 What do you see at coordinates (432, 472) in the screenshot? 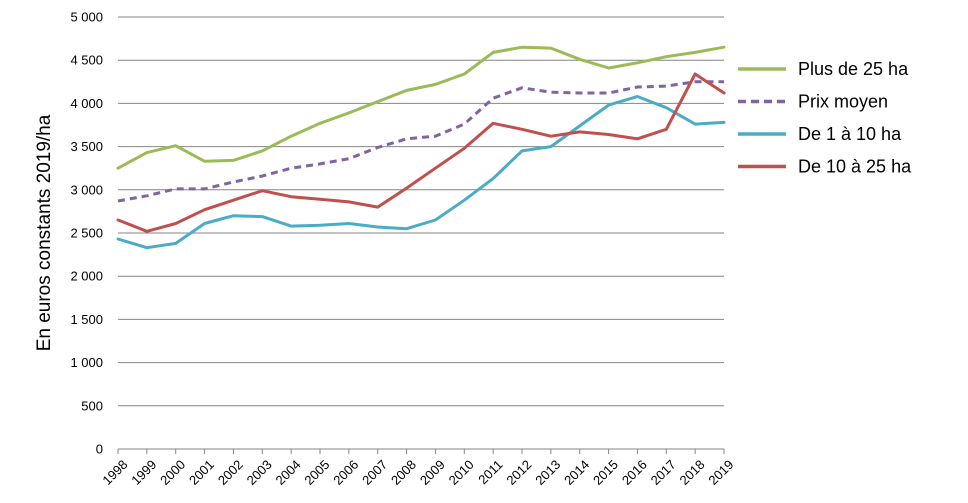
I see `x-tick-label: 2009` at bounding box center [432, 472].